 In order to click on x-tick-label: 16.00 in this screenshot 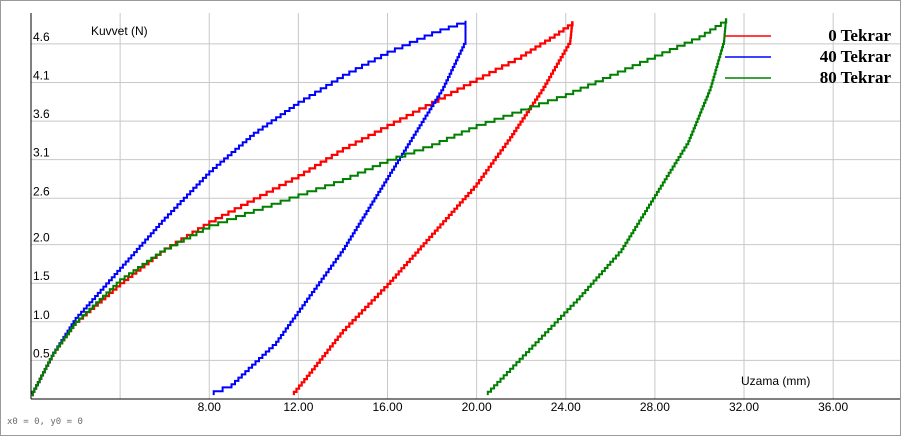, I will do `click(387, 407)`.